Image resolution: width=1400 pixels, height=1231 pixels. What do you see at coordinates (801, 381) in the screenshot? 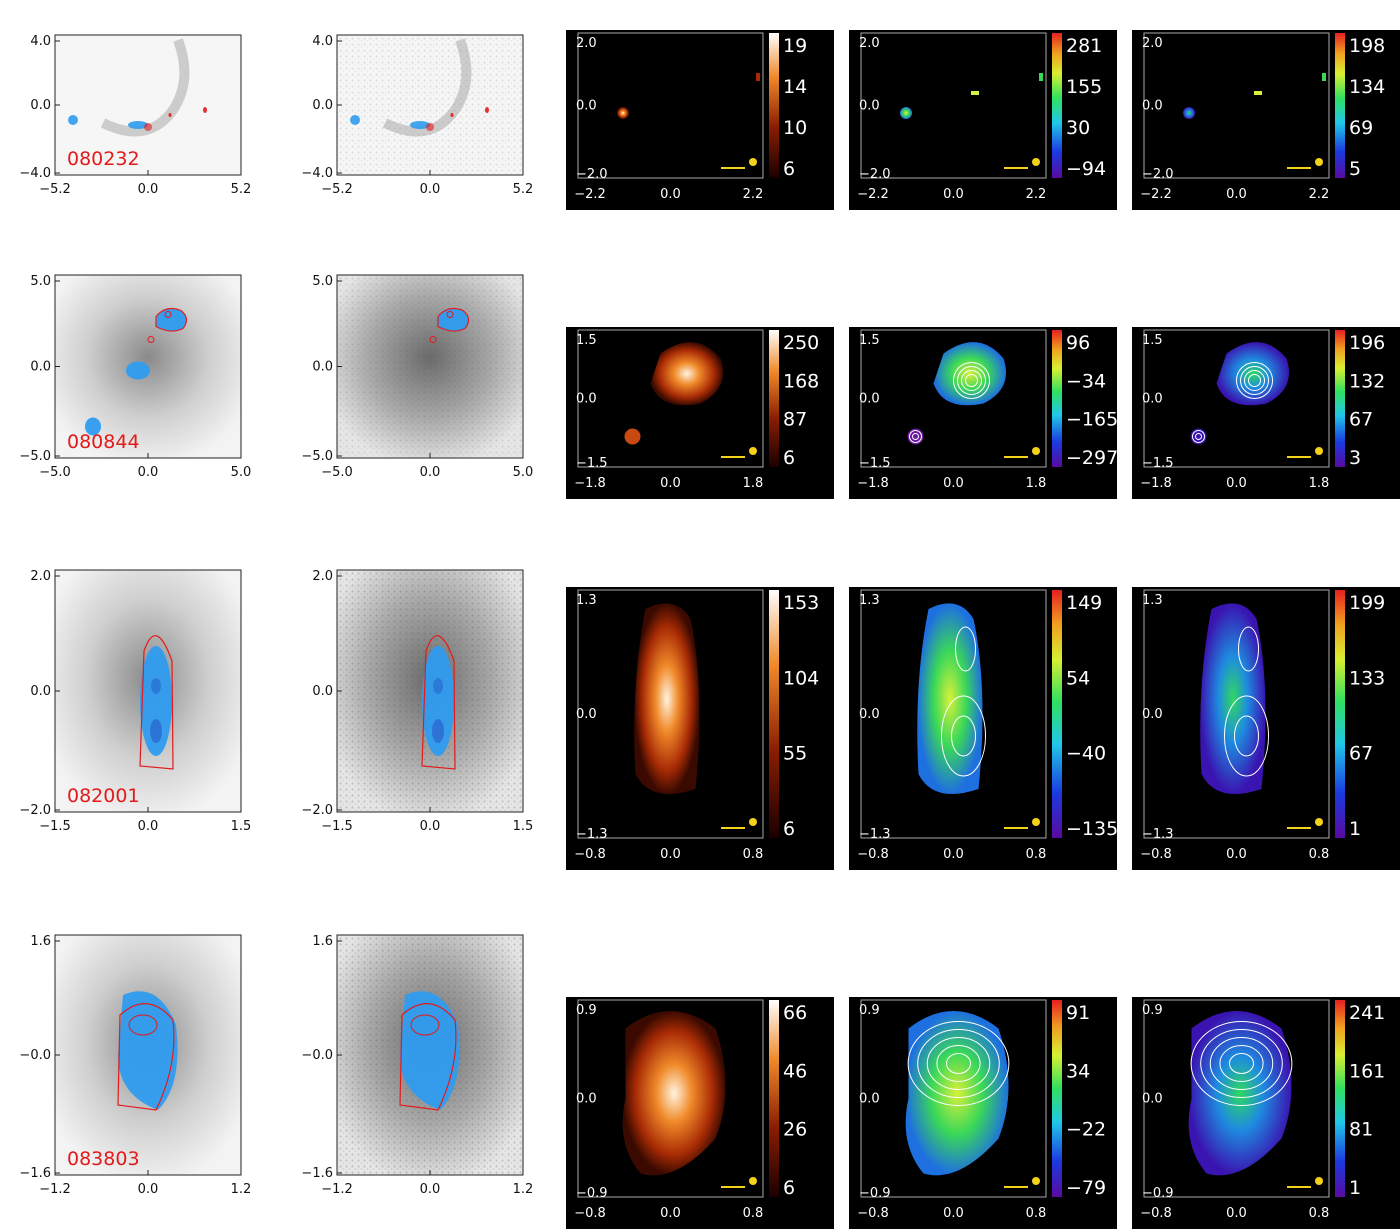
I see `colorbar-label: 168` at bounding box center [801, 381].